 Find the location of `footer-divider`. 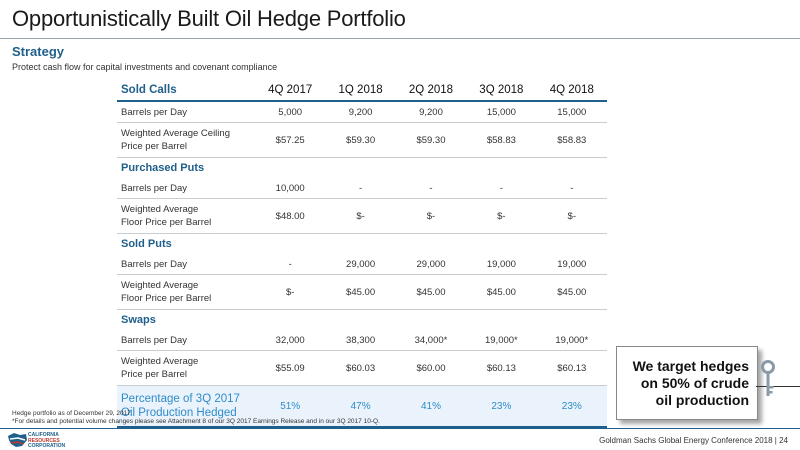

footer-divider is located at coordinates (400, 428).